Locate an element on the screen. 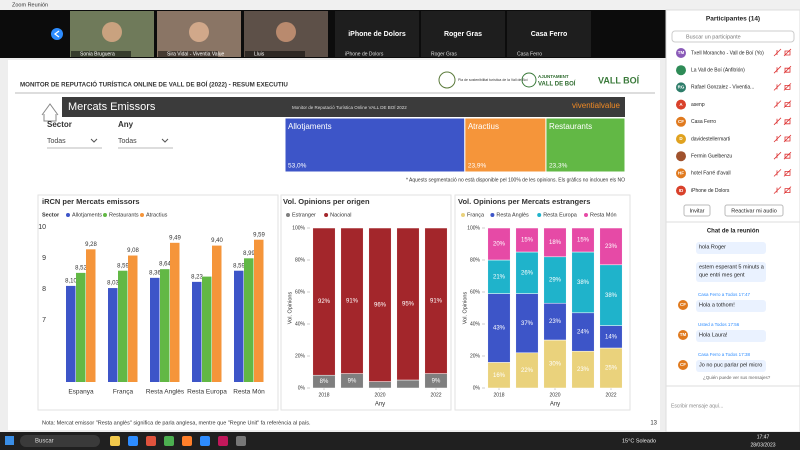 Image resolution: width=800 pixels, height=450 pixels. value-label: 30% is located at coordinates (555, 365).